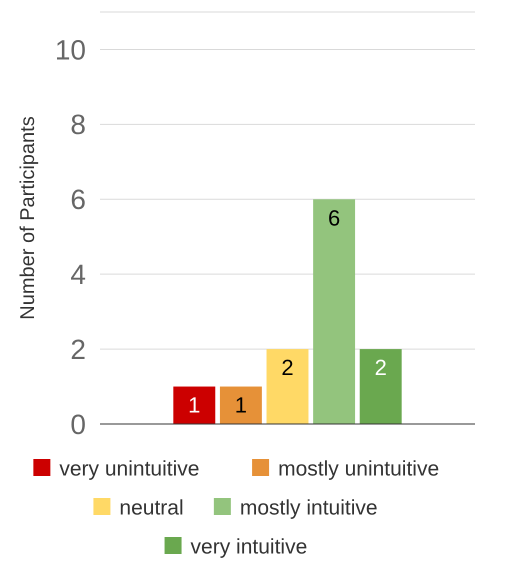 This screenshot has width=506, height=562. I want to click on y-tick-label: 2, so click(78, 349).